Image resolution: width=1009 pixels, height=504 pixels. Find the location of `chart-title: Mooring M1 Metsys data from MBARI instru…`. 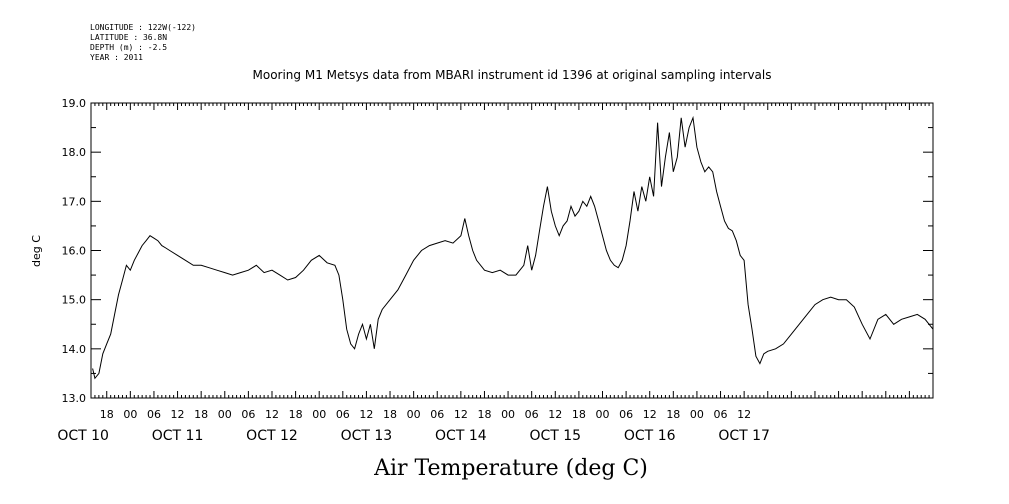

chart-title: Mooring M1 Metsys data from MBARI instru… is located at coordinates (512, 75).